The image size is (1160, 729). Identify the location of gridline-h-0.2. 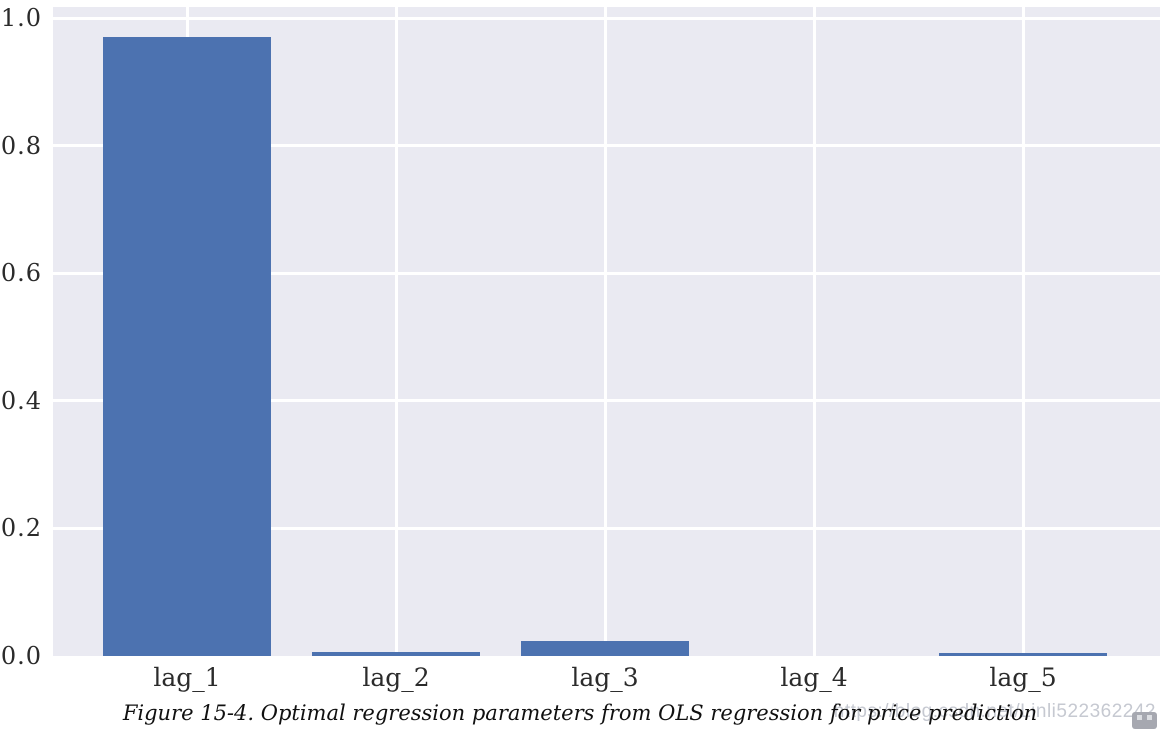
(606, 528).